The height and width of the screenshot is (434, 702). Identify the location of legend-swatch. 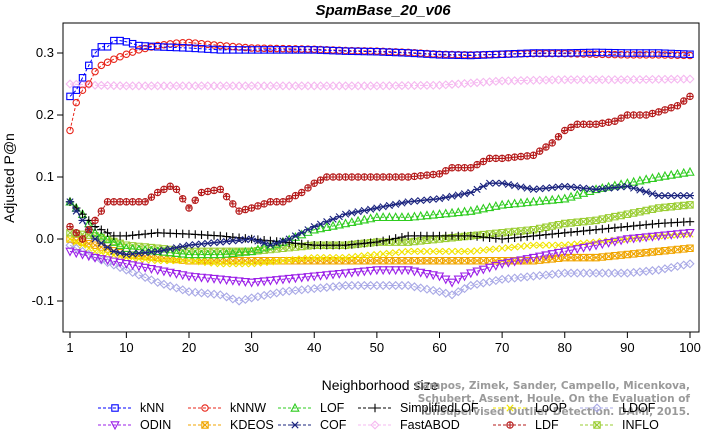
(510, 408).